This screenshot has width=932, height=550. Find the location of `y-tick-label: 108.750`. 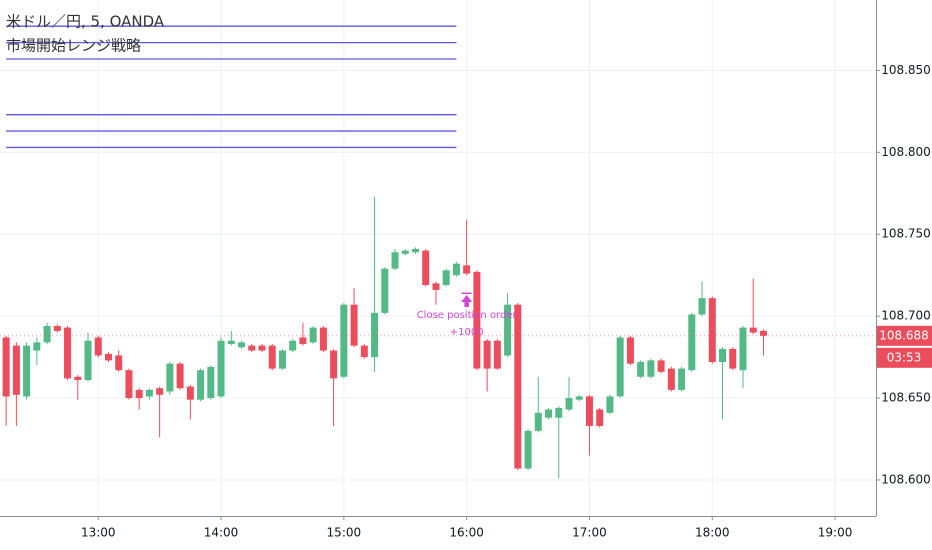

y-tick-label: 108.750 is located at coordinates (906, 234).